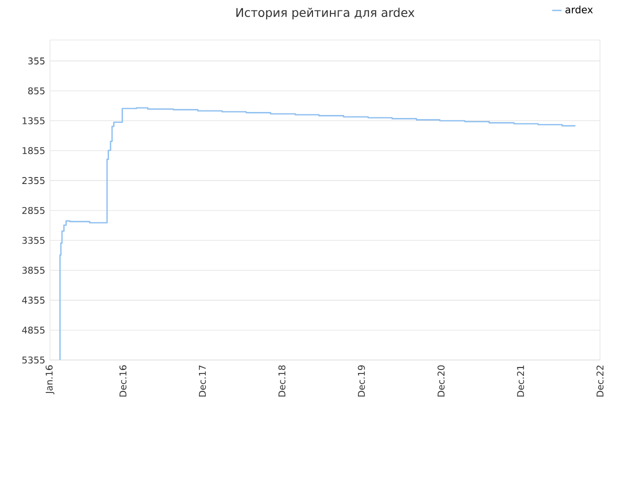  Describe the element at coordinates (579, 10) in the screenshot. I see `legend-label: ardex` at that location.